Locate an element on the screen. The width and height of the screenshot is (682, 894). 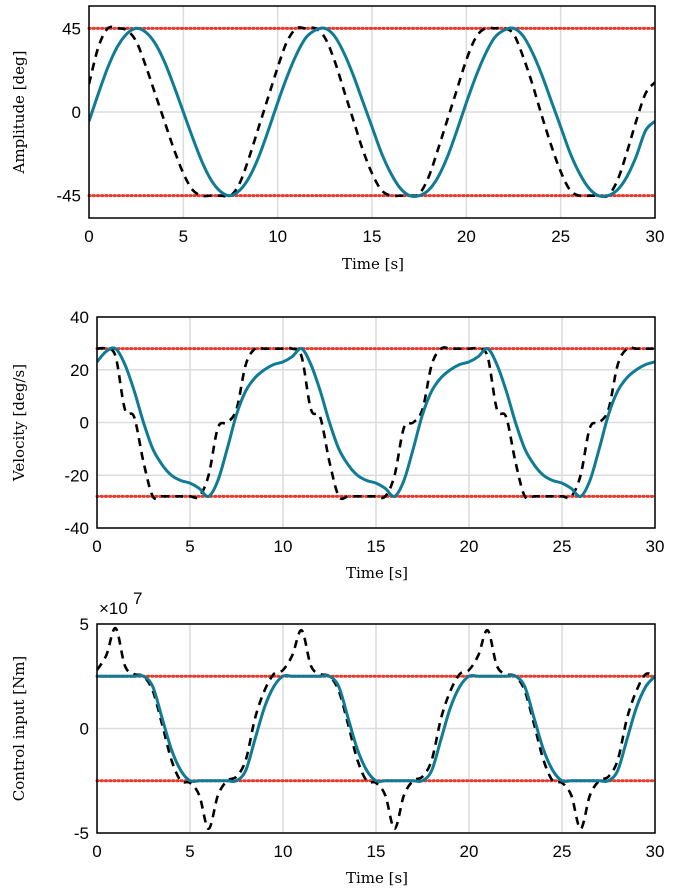
y-exponent-power: 7 is located at coordinates (137, 598).